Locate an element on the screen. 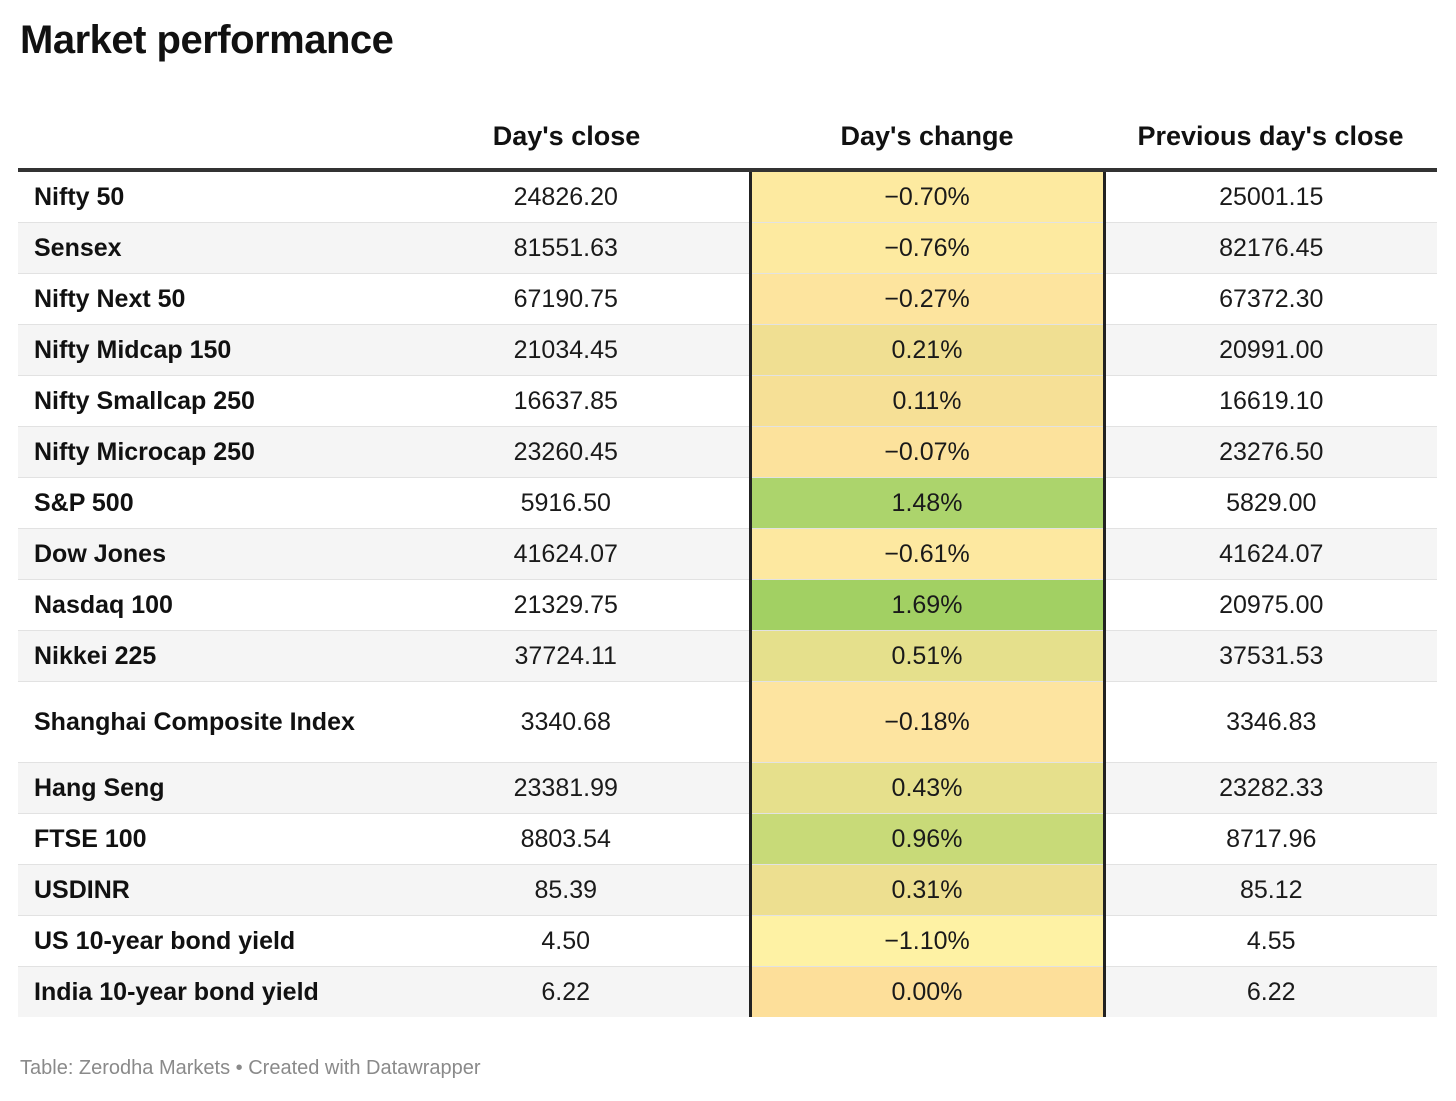  table-row: Nifty Midcap 150 21034.45 0.21% 20991.00 is located at coordinates (727, 350).